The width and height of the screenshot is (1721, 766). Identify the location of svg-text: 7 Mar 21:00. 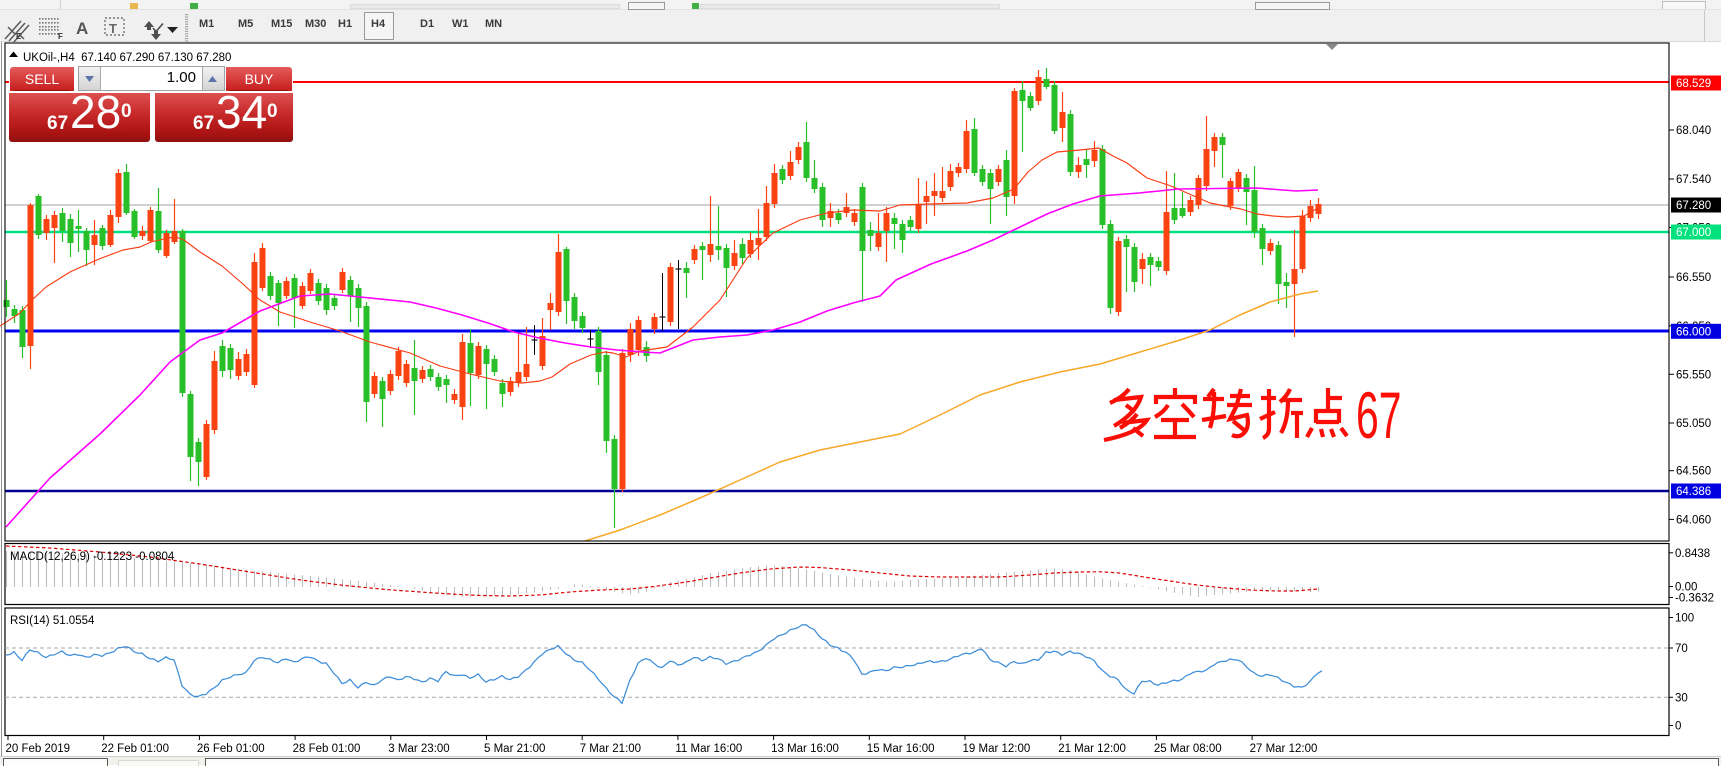
(610, 749).